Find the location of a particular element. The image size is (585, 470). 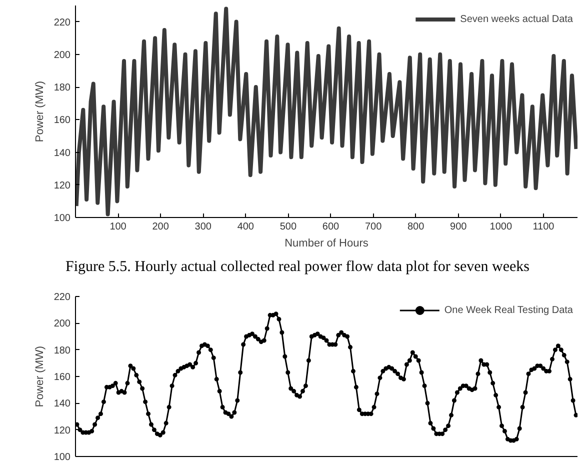

x-tick-label: 100 is located at coordinates (118, 227).